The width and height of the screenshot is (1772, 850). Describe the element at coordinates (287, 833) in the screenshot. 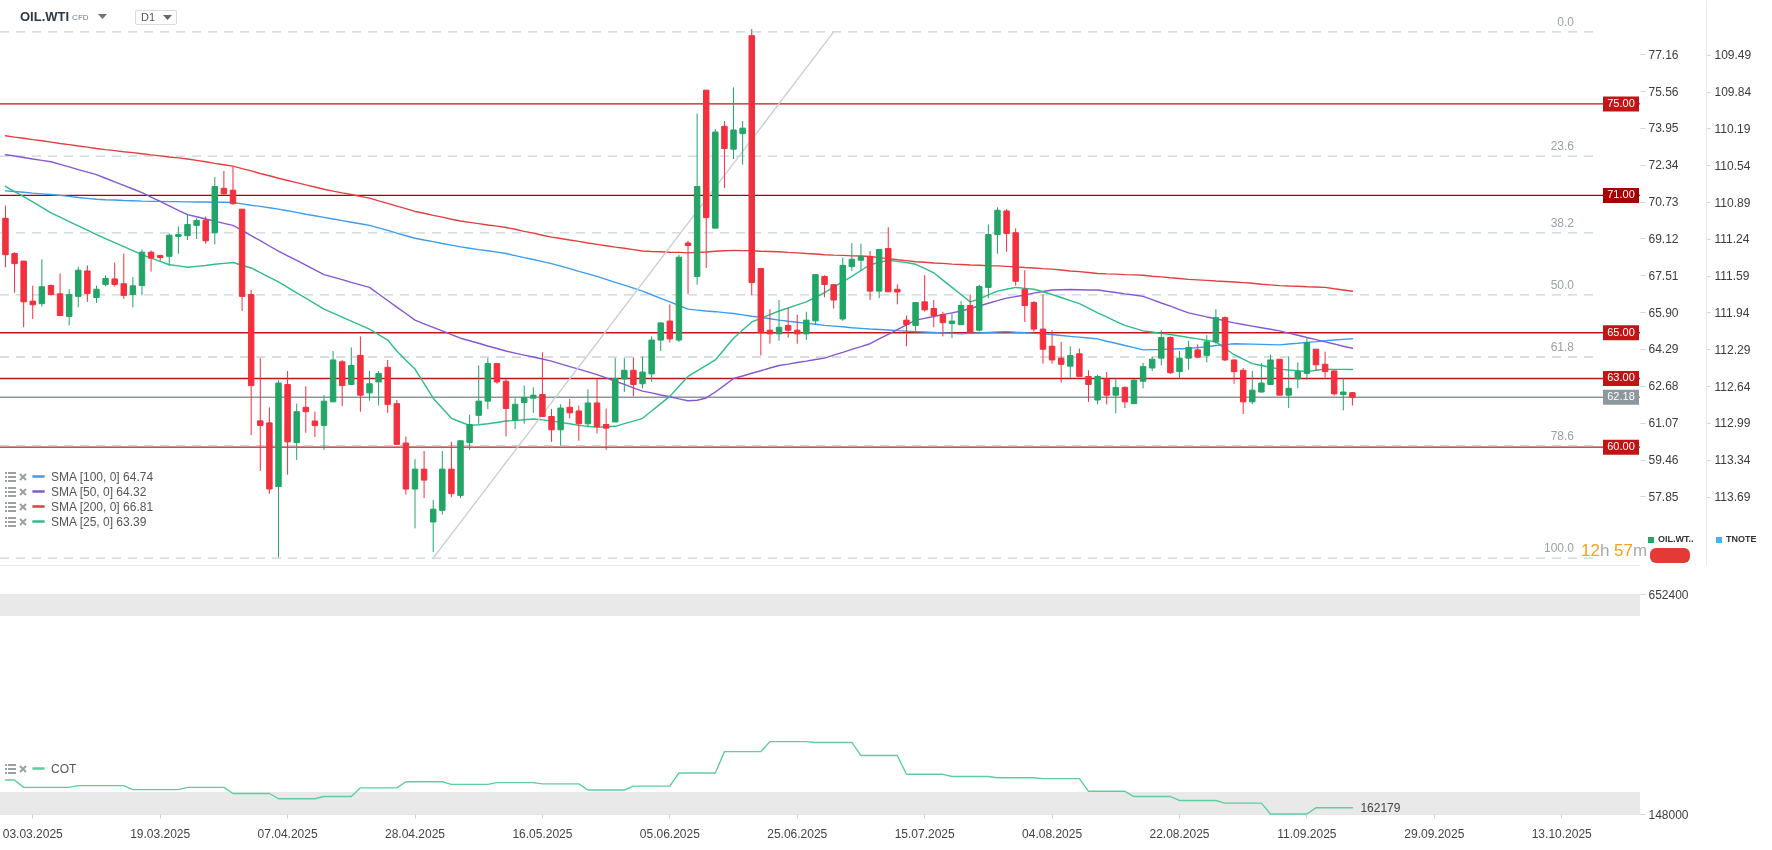

I see `x-tick-label: 07.04.2025` at that location.